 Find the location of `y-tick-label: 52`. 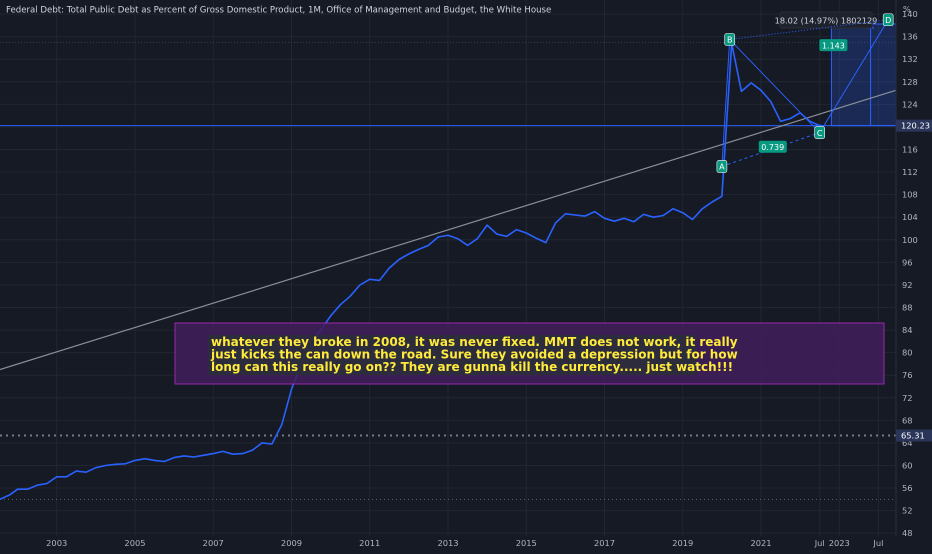

y-tick-label: 52 is located at coordinates (907, 511).